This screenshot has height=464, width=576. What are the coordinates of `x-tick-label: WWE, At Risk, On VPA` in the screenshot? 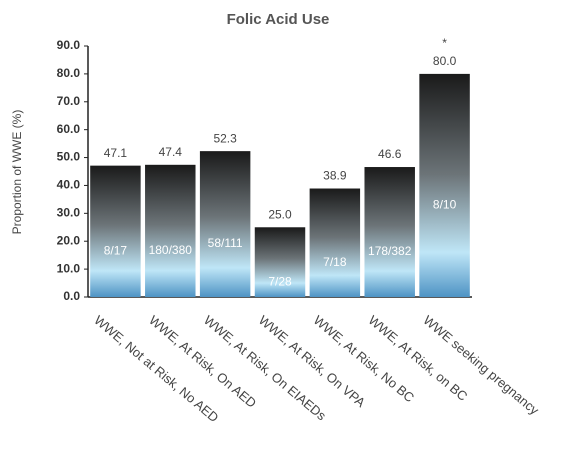 It's located at (312, 361).